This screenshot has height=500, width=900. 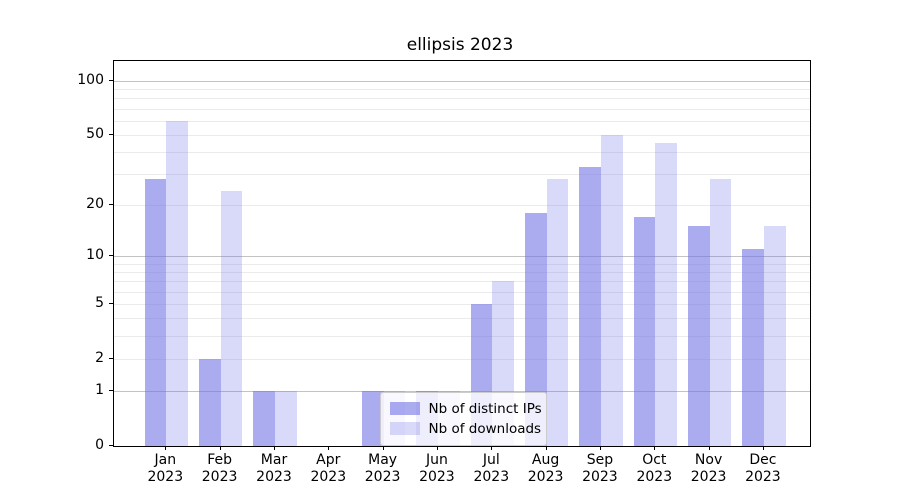 What do you see at coordinates (590, 306) in the screenshot?
I see `bar-distinct-ips-sep` at bounding box center [590, 306].